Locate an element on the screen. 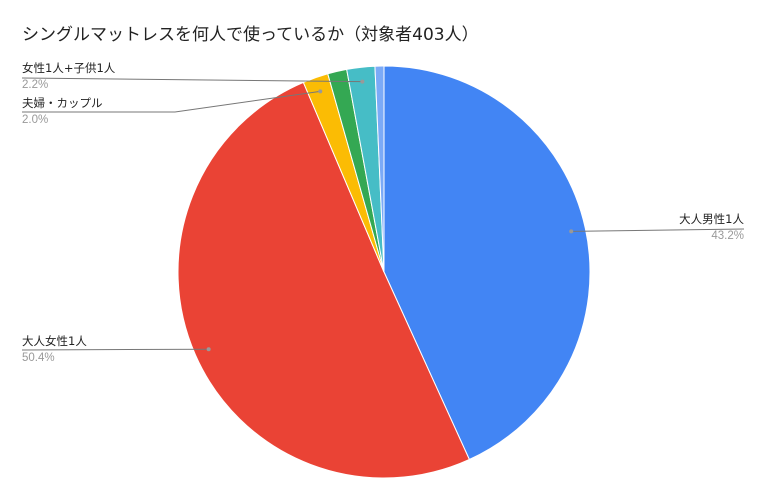  pie-slice is located at coordinates (379, 169).